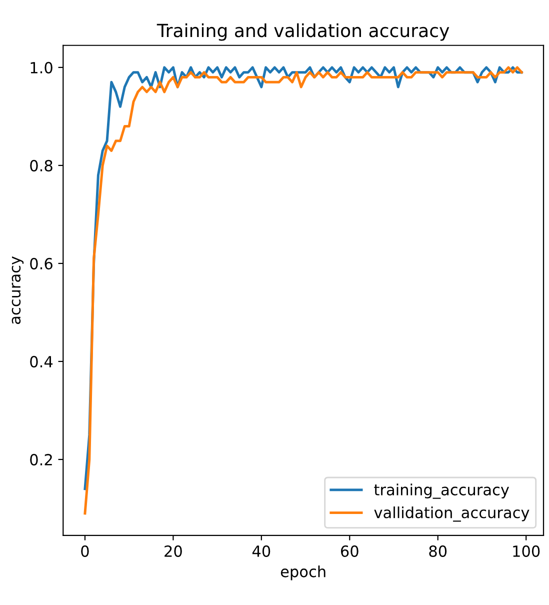 Image resolution: width=549 pixels, height=605 pixels. What do you see at coordinates (303, 572) in the screenshot?
I see `x-axis-title: epoch` at bounding box center [303, 572].